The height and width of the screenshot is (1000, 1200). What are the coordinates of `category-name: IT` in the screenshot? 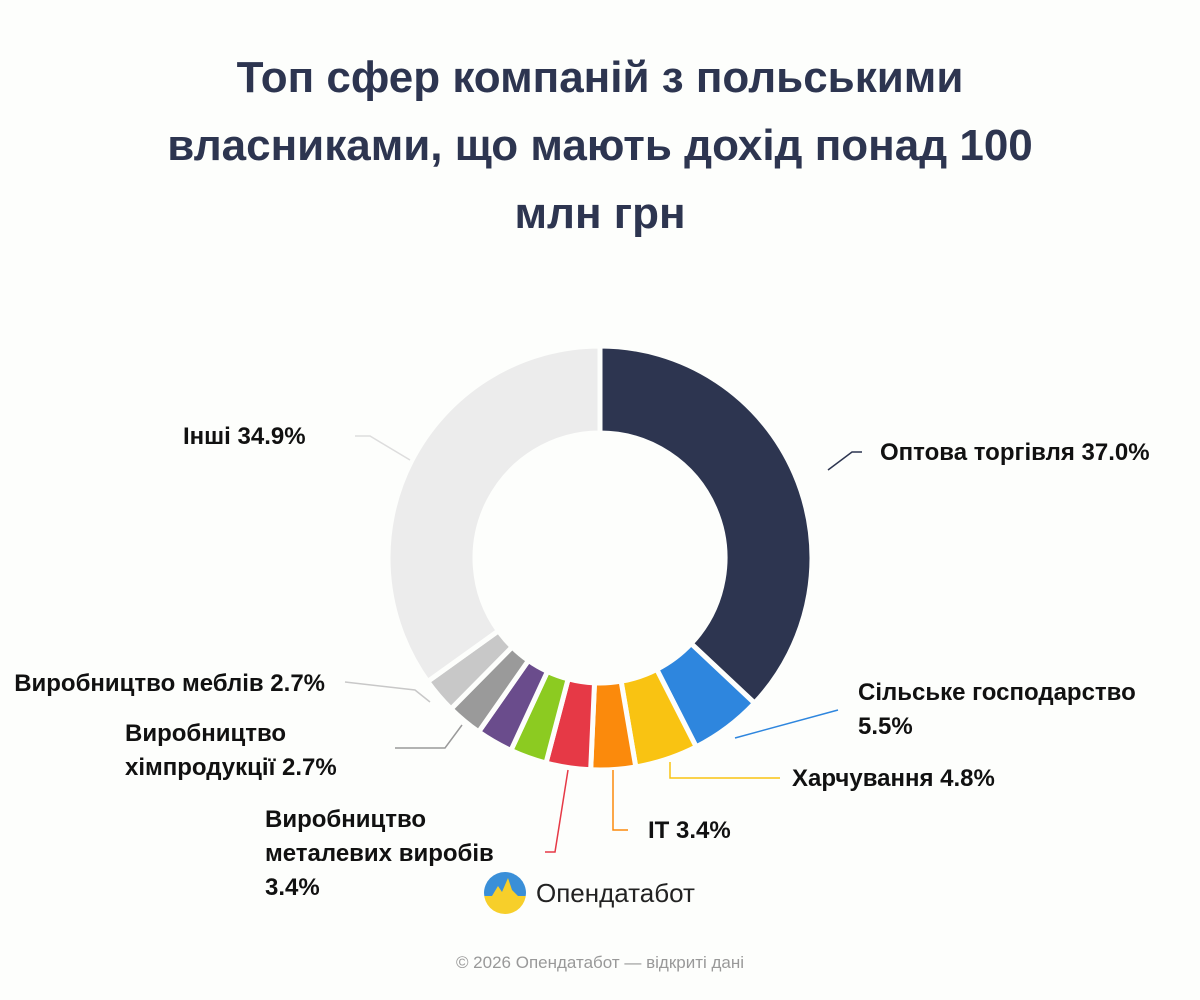 It's located at (659, 830).